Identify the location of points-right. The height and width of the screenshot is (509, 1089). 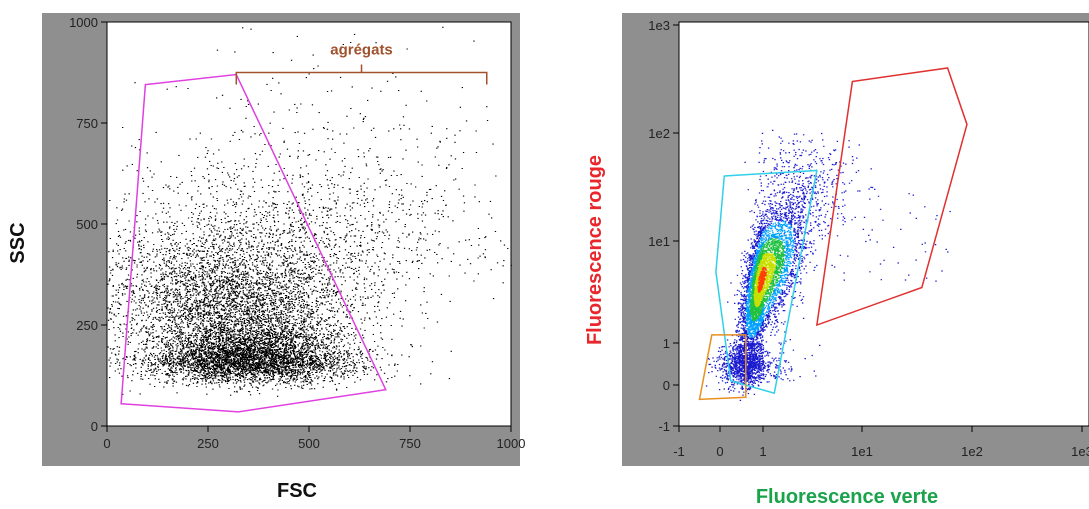
(828, 265).